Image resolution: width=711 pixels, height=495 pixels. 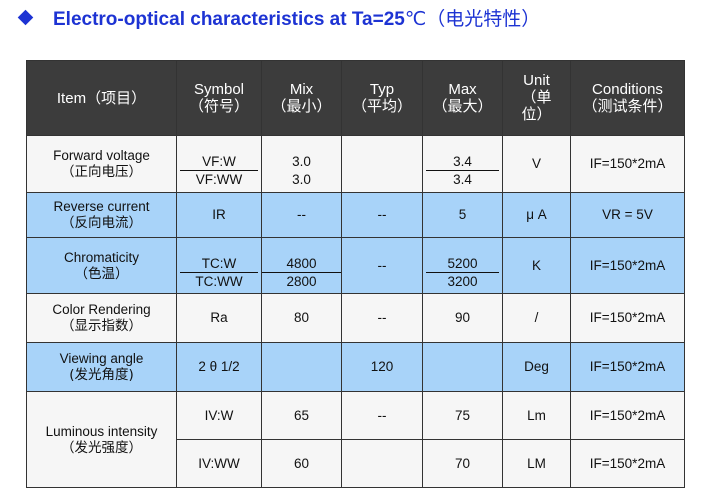 I want to click on cell-symbol: Ra, so click(x=219, y=318).